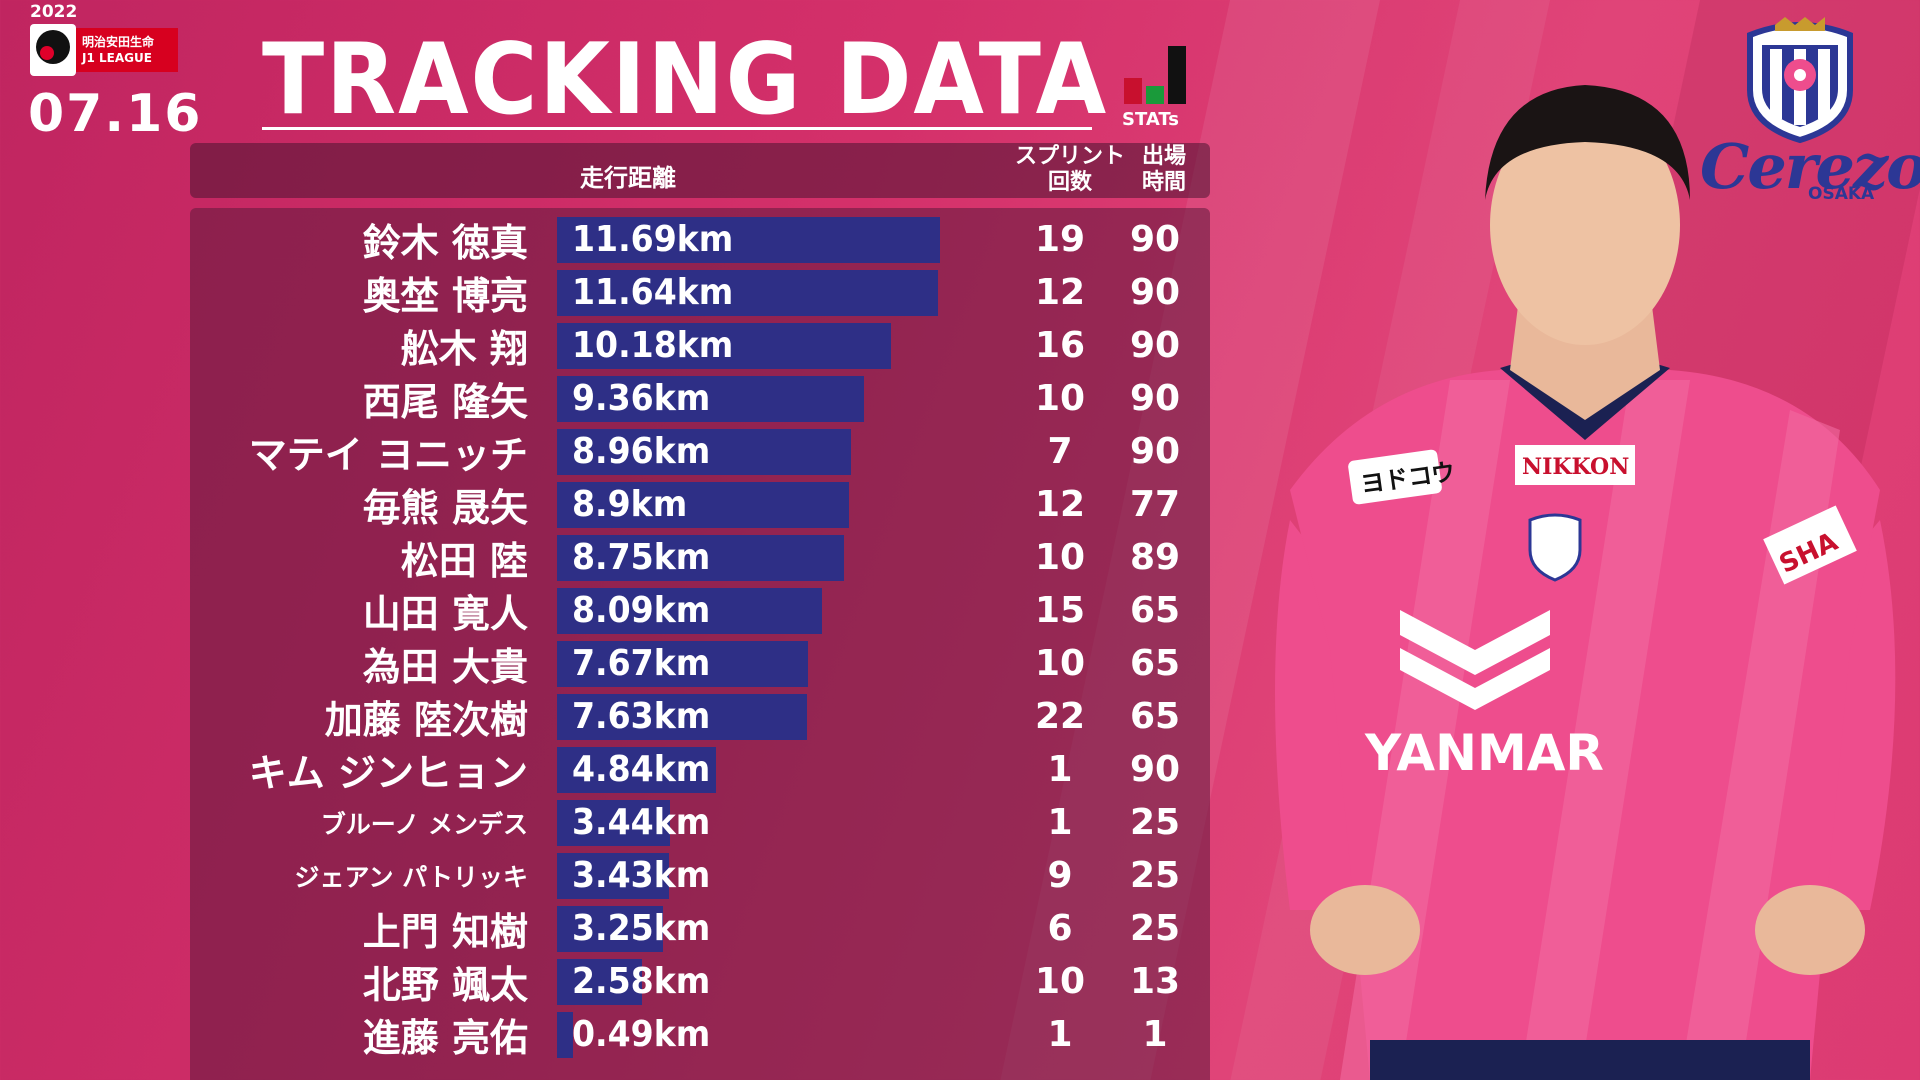 This screenshot has height=1080, width=1920. What do you see at coordinates (445, 402) in the screenshot?
I see `player-name: 西尾 隆矢` at bounding box center [445, 402].